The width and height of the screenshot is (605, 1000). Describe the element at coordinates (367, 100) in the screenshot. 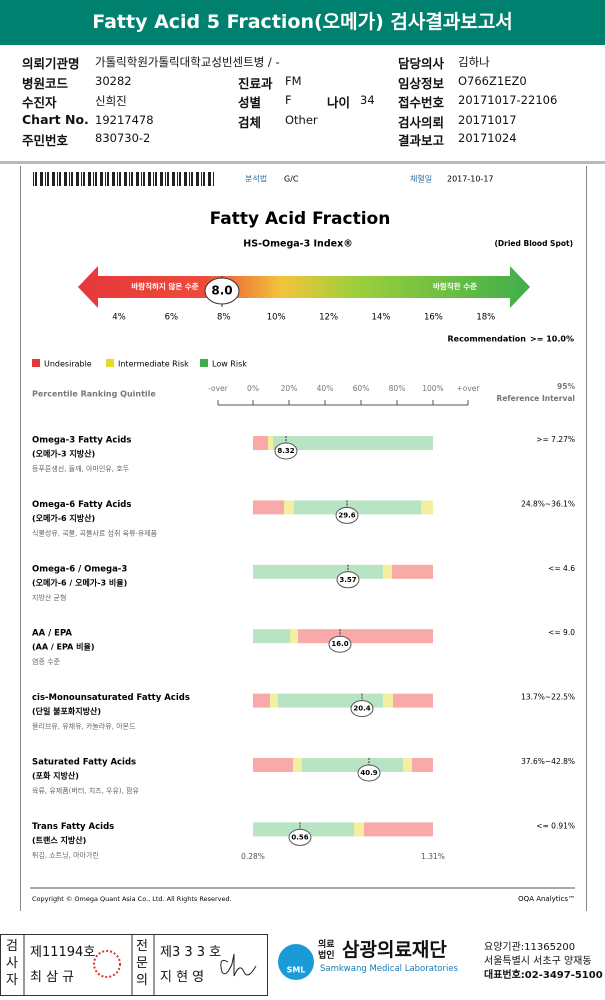

I see `info-value: 34` at that location.